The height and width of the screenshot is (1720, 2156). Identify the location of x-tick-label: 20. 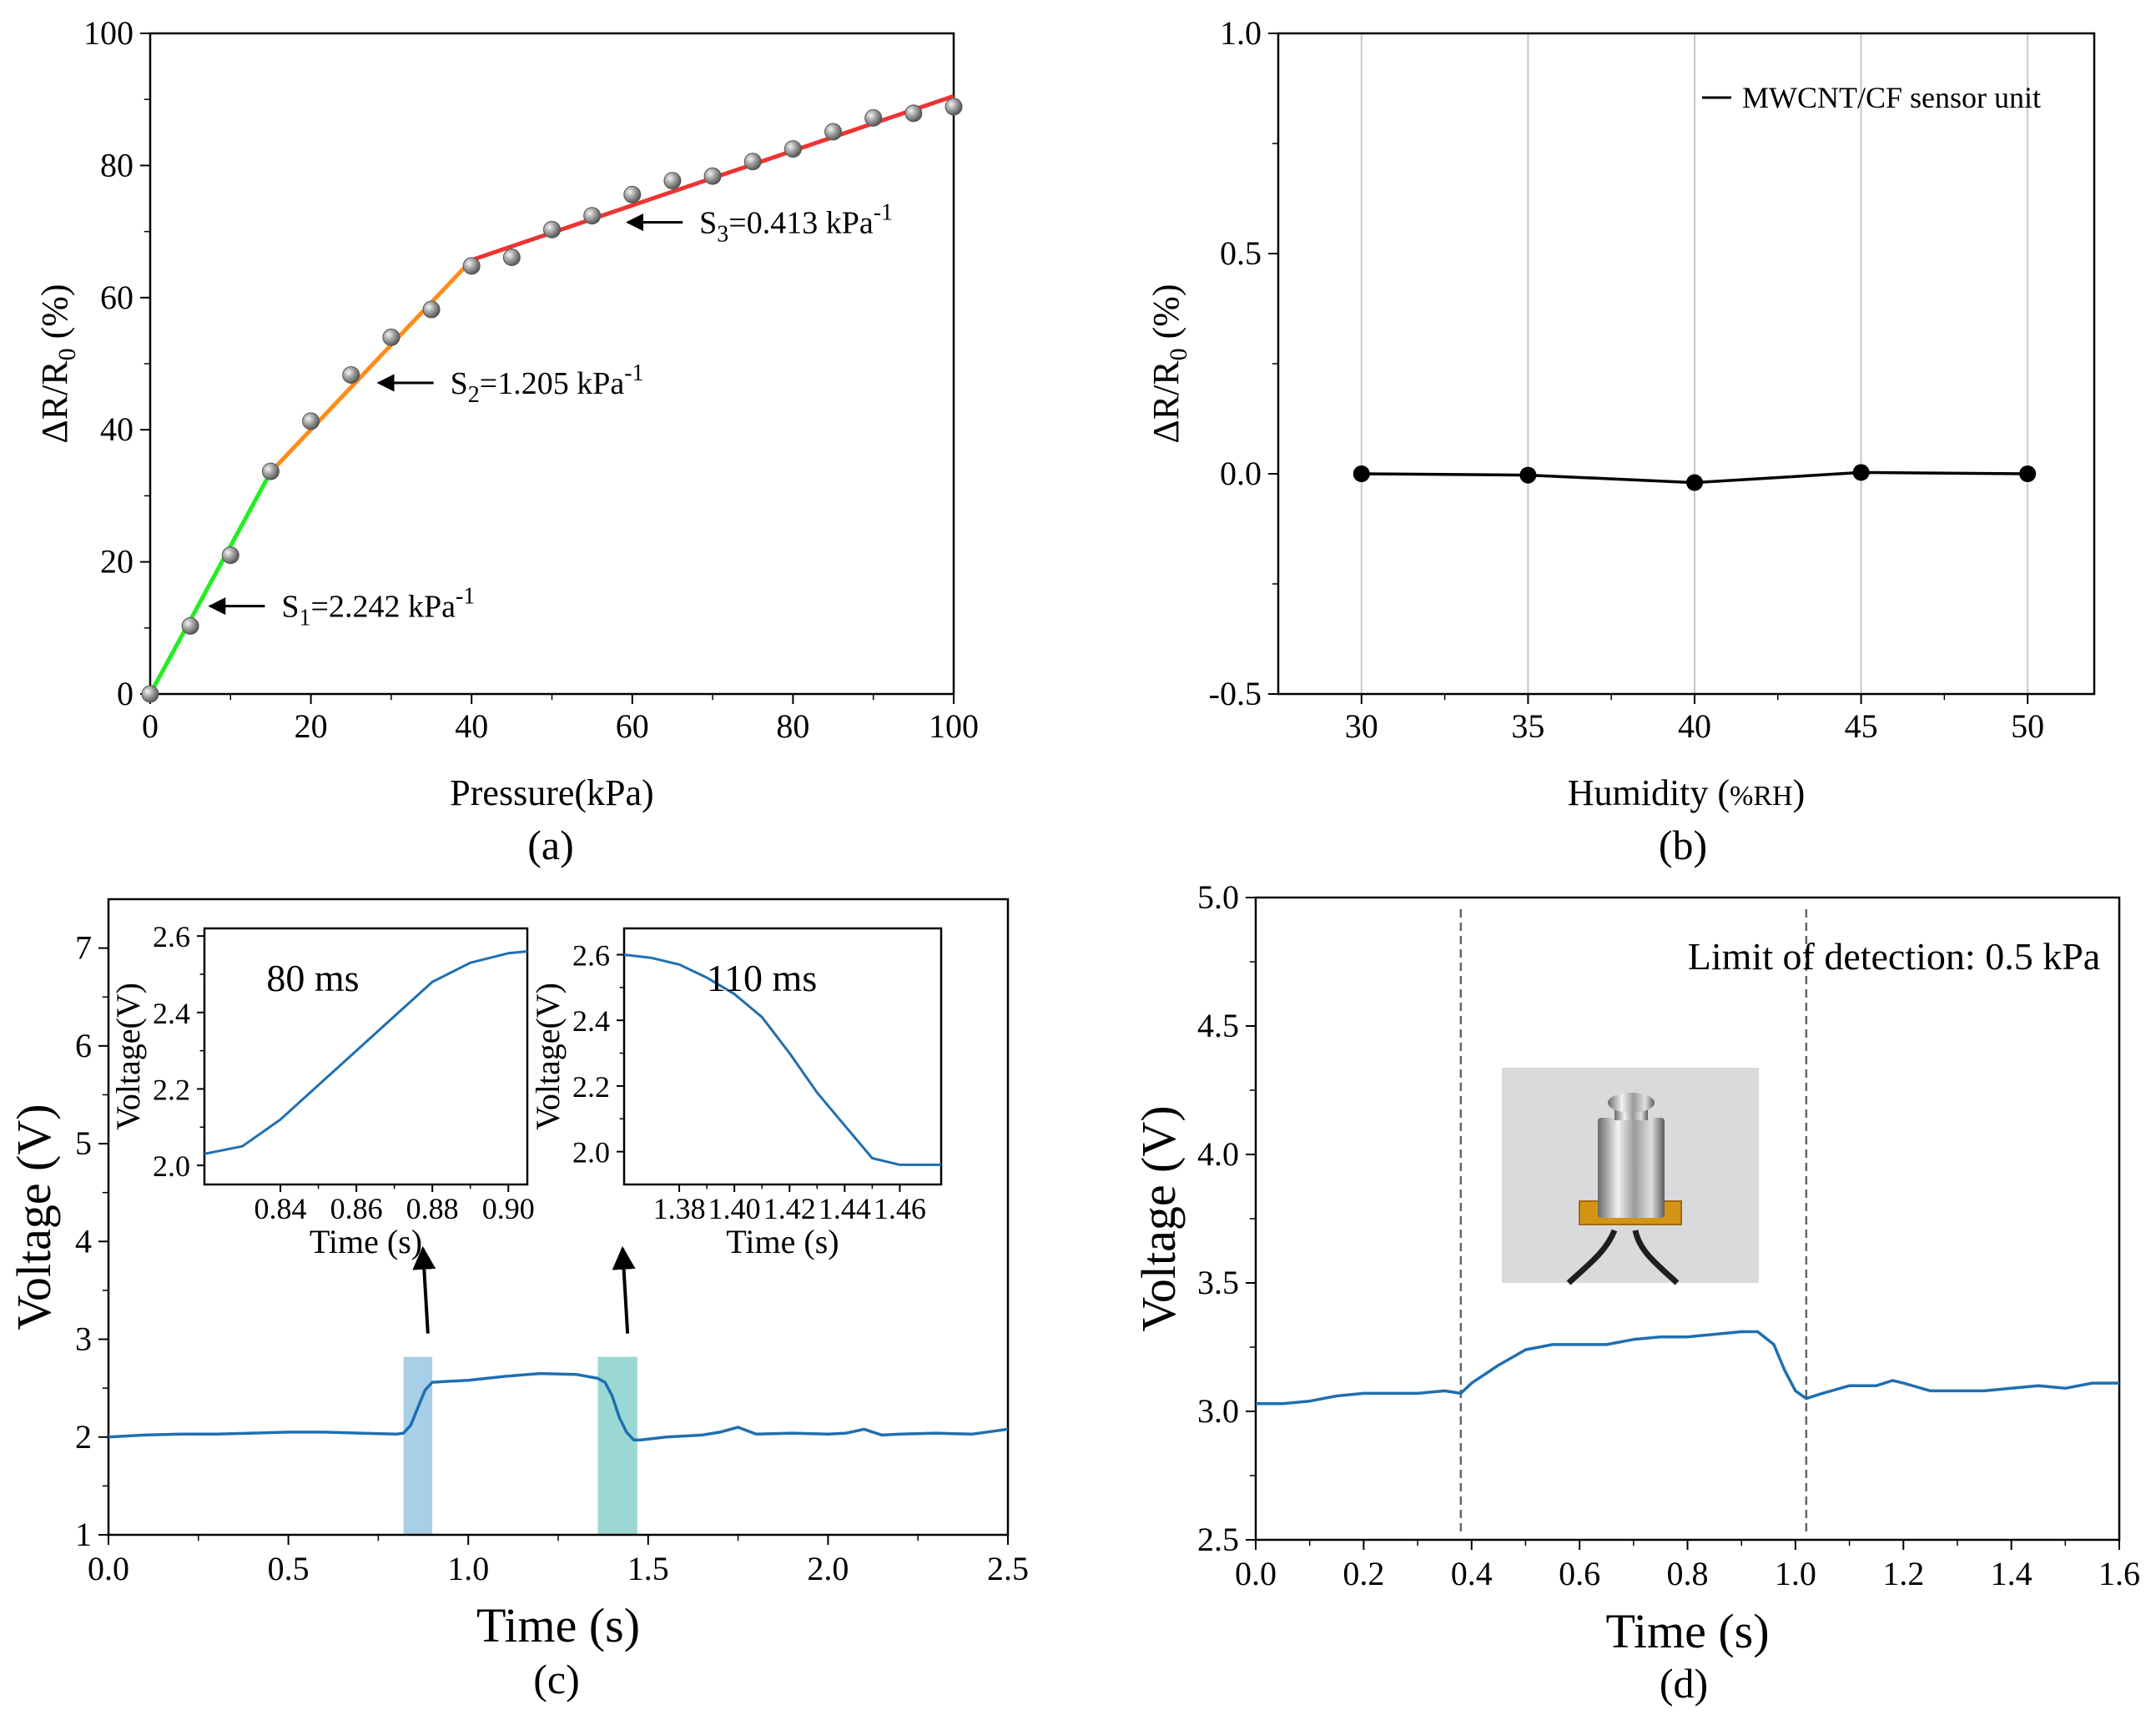
(311, 726).